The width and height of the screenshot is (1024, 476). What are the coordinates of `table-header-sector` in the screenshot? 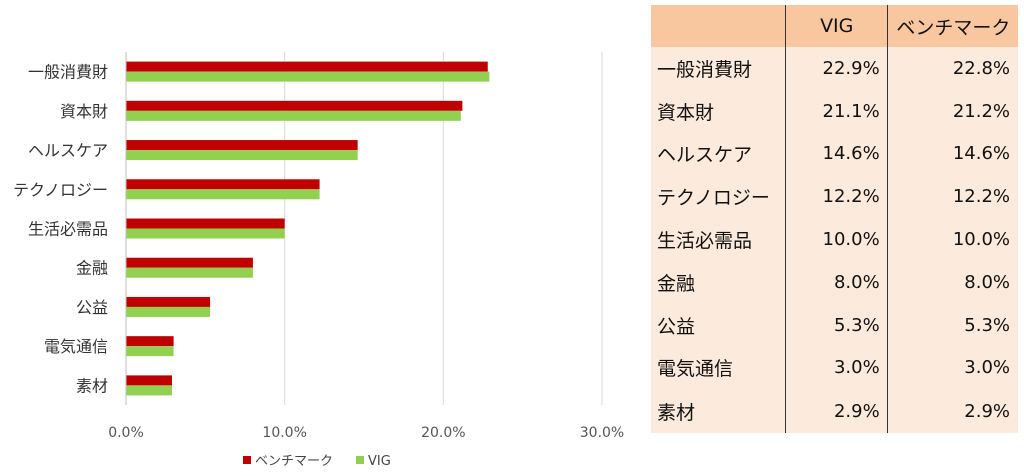 It's located at (718, 26).